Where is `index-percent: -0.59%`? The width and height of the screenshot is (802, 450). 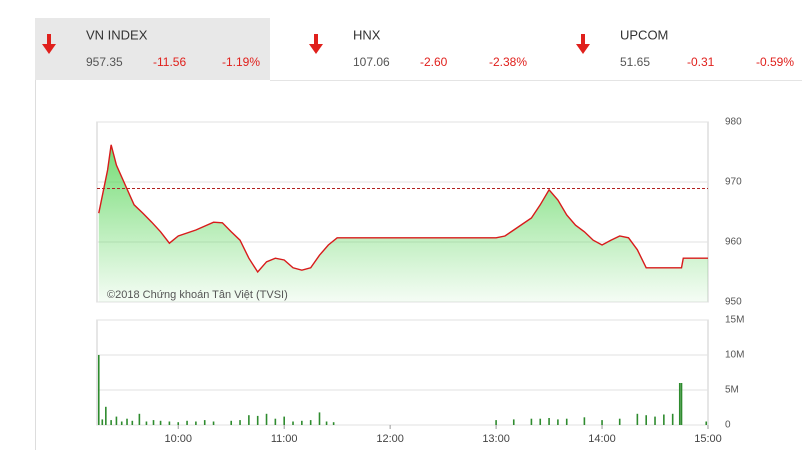
index-percent: -0.59% is located at coordinates (775, 62).